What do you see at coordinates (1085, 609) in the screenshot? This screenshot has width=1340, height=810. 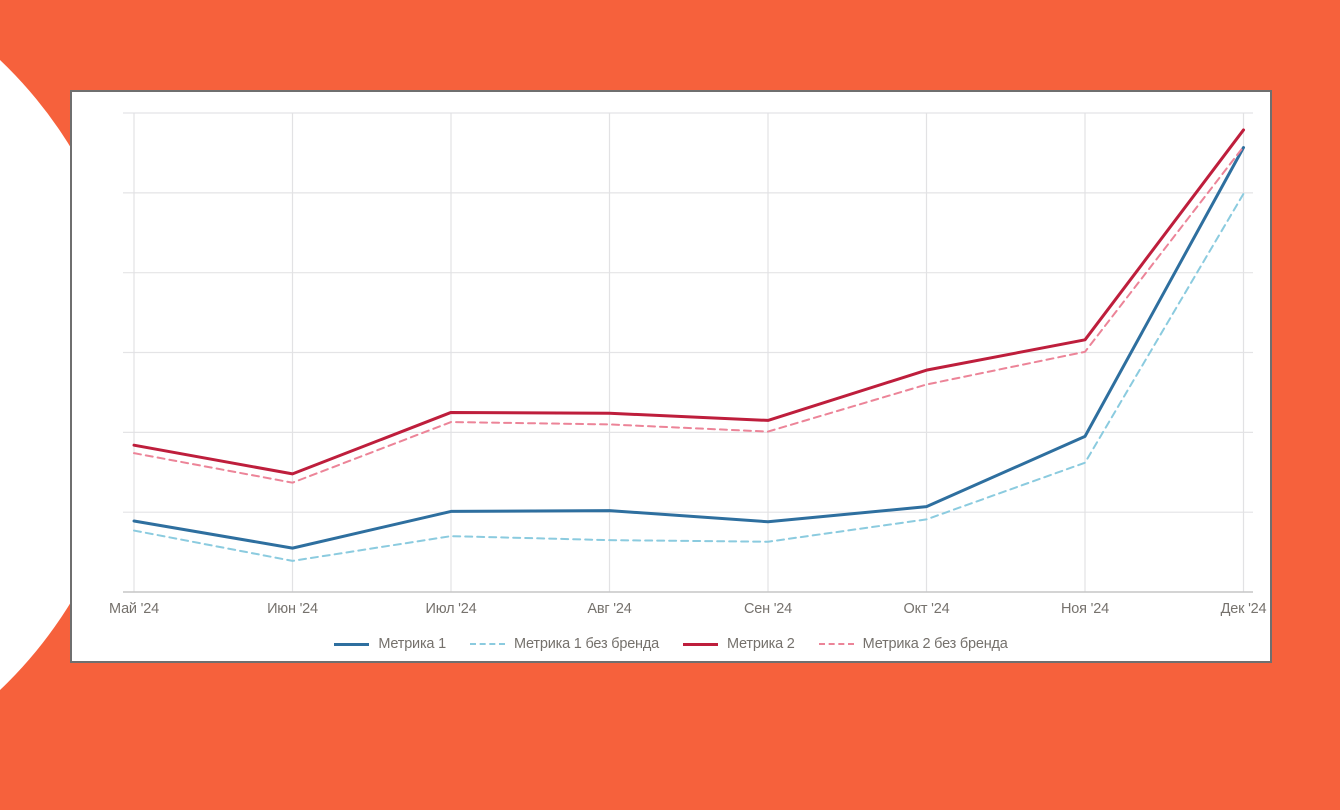 I see `x-tick-label: Ноя '24` at bounding box center [1085, 609].